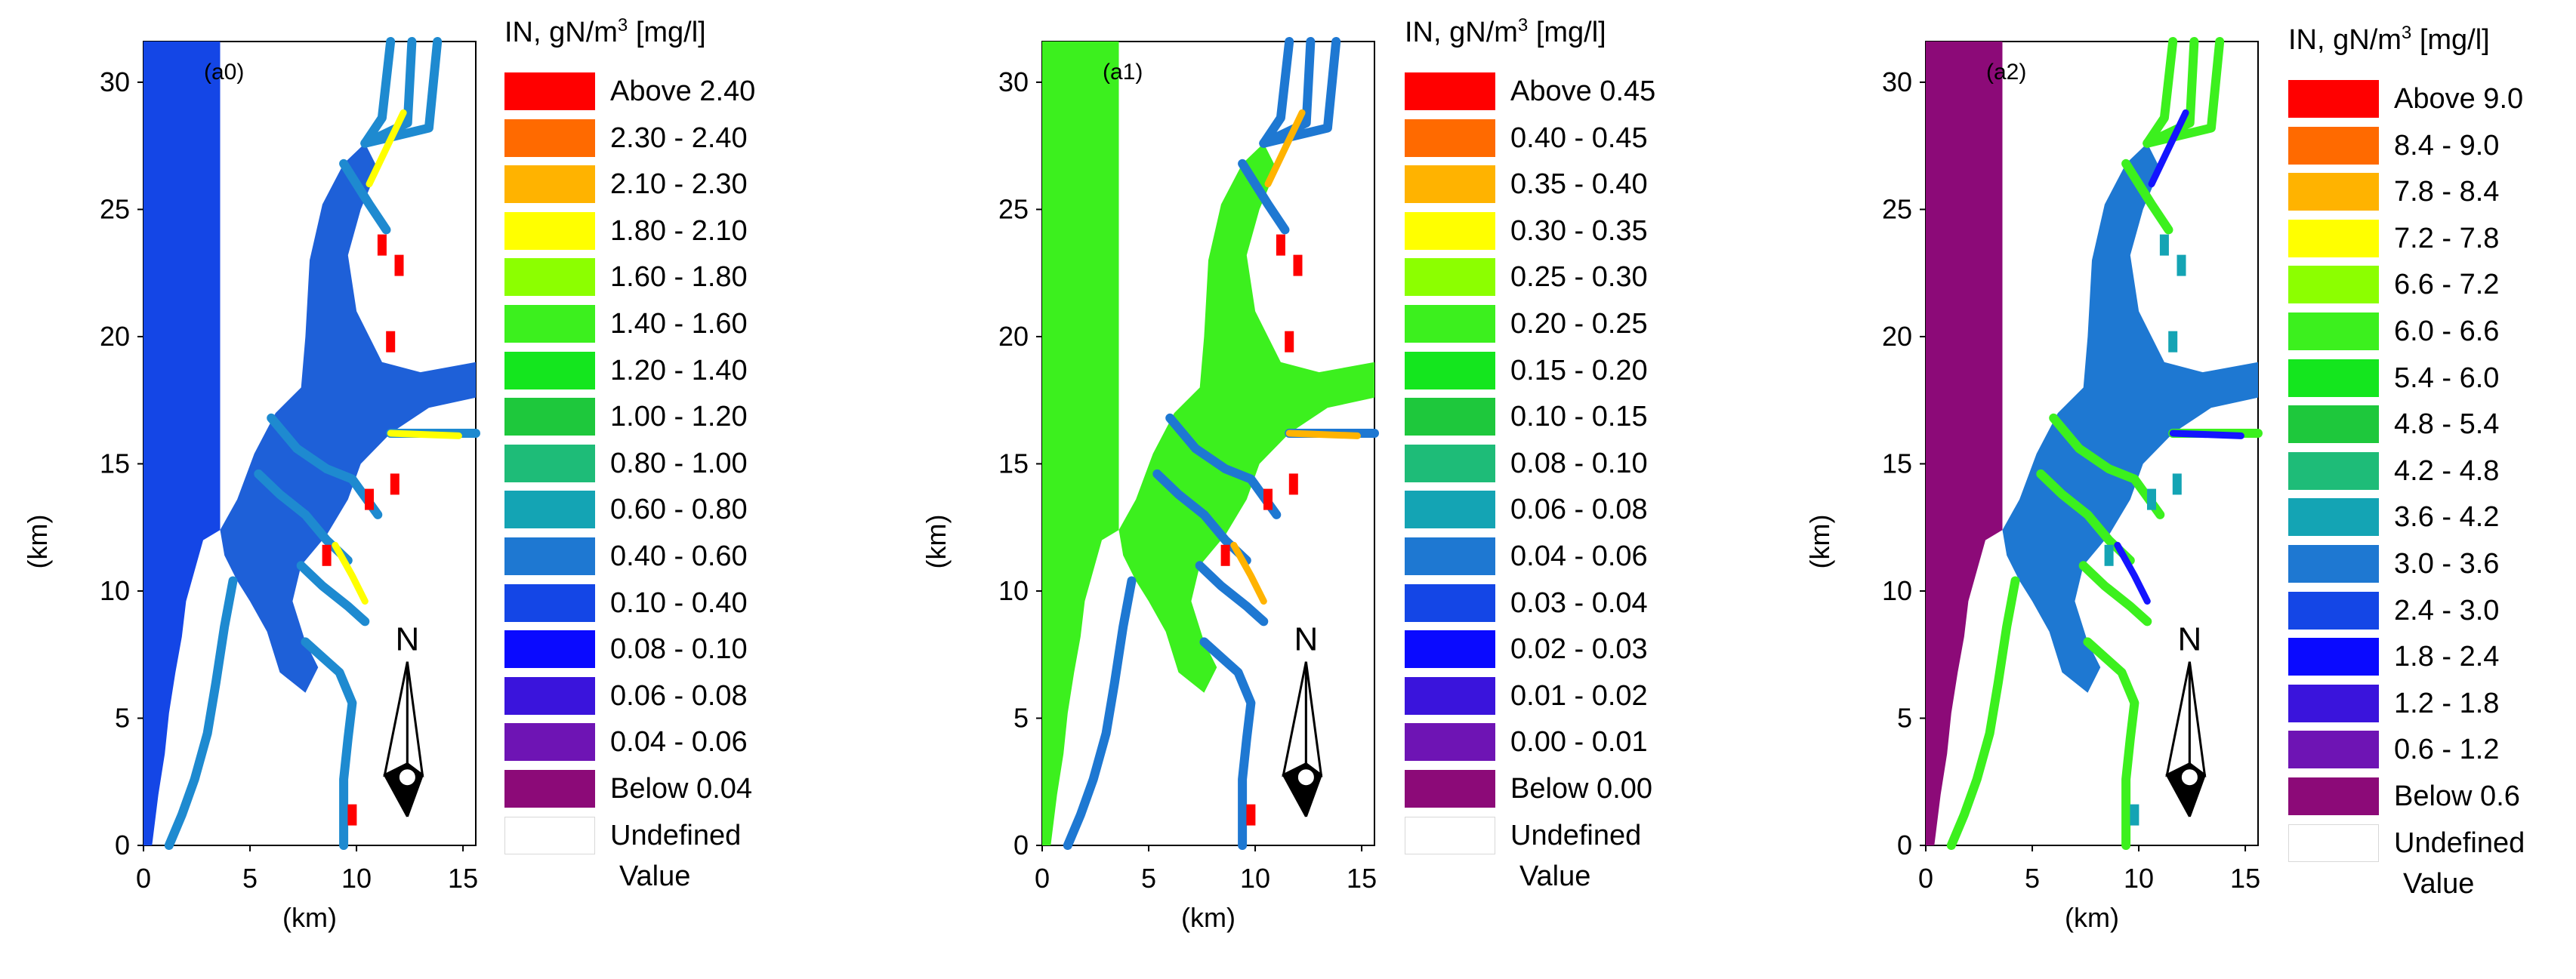 Image resolution: width=2576 pixels, height=979 pixels. Describe the element at coordinates (2447, 517) in the screenshot. I see `legend-label: 3.6 - 4.2` at that location.